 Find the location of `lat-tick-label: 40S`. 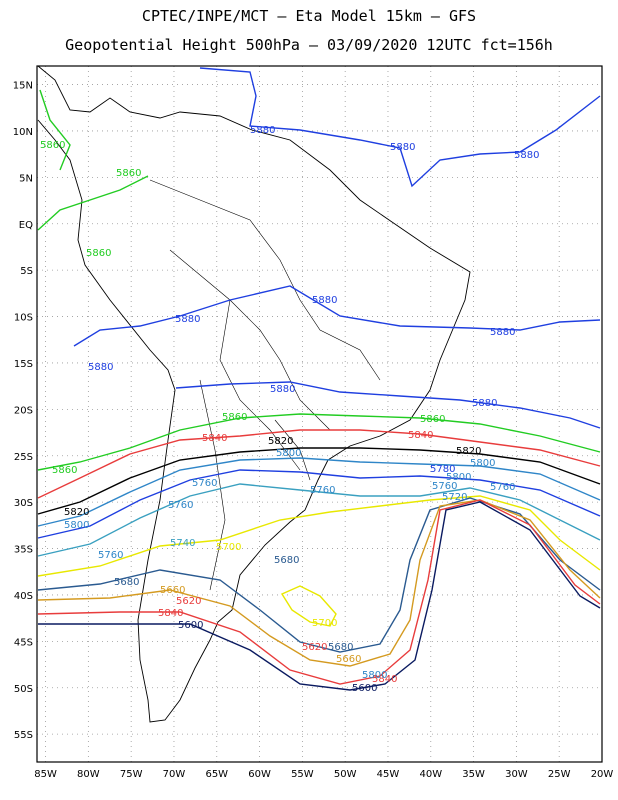

lat-tick-label: 40S is located at coordinates (23, 596).